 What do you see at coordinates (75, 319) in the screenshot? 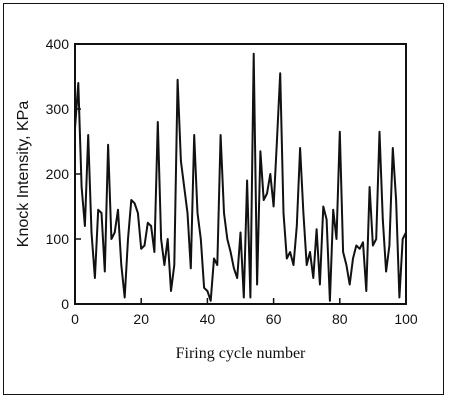
I see `x-tick-label: 0` at bounding box center [75, 319].